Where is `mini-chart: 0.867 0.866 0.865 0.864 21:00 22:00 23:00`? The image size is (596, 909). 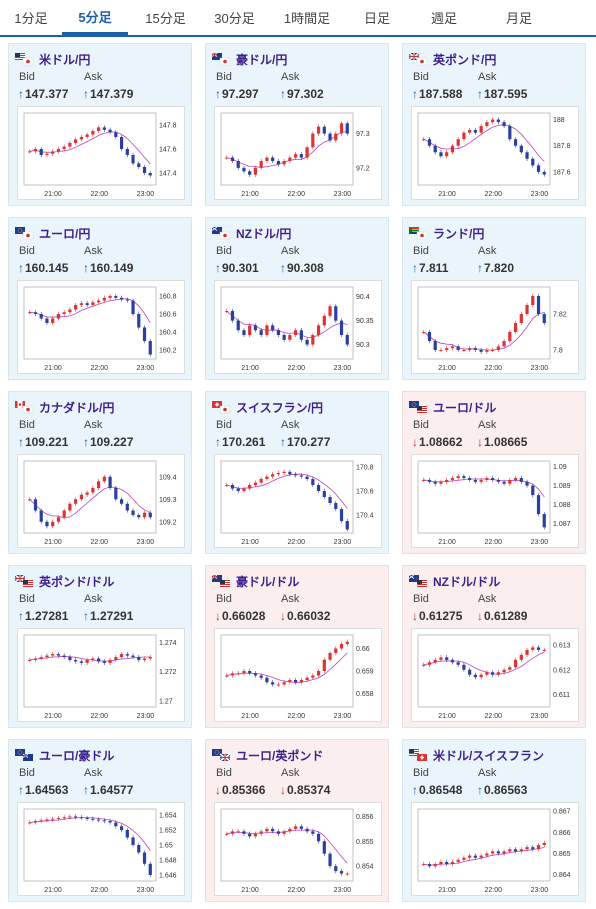
mini-chart: 0.867 0.866 0.865 0.864 21:00 22:00 23:00 is located at coordinates (495, 849).